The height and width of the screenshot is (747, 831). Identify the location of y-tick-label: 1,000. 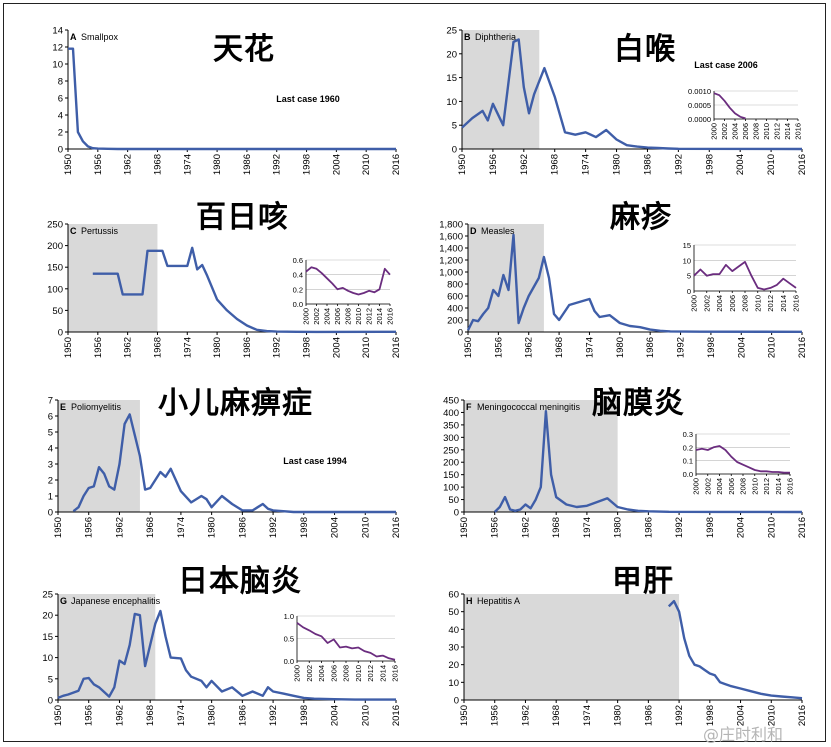
(451, 273).